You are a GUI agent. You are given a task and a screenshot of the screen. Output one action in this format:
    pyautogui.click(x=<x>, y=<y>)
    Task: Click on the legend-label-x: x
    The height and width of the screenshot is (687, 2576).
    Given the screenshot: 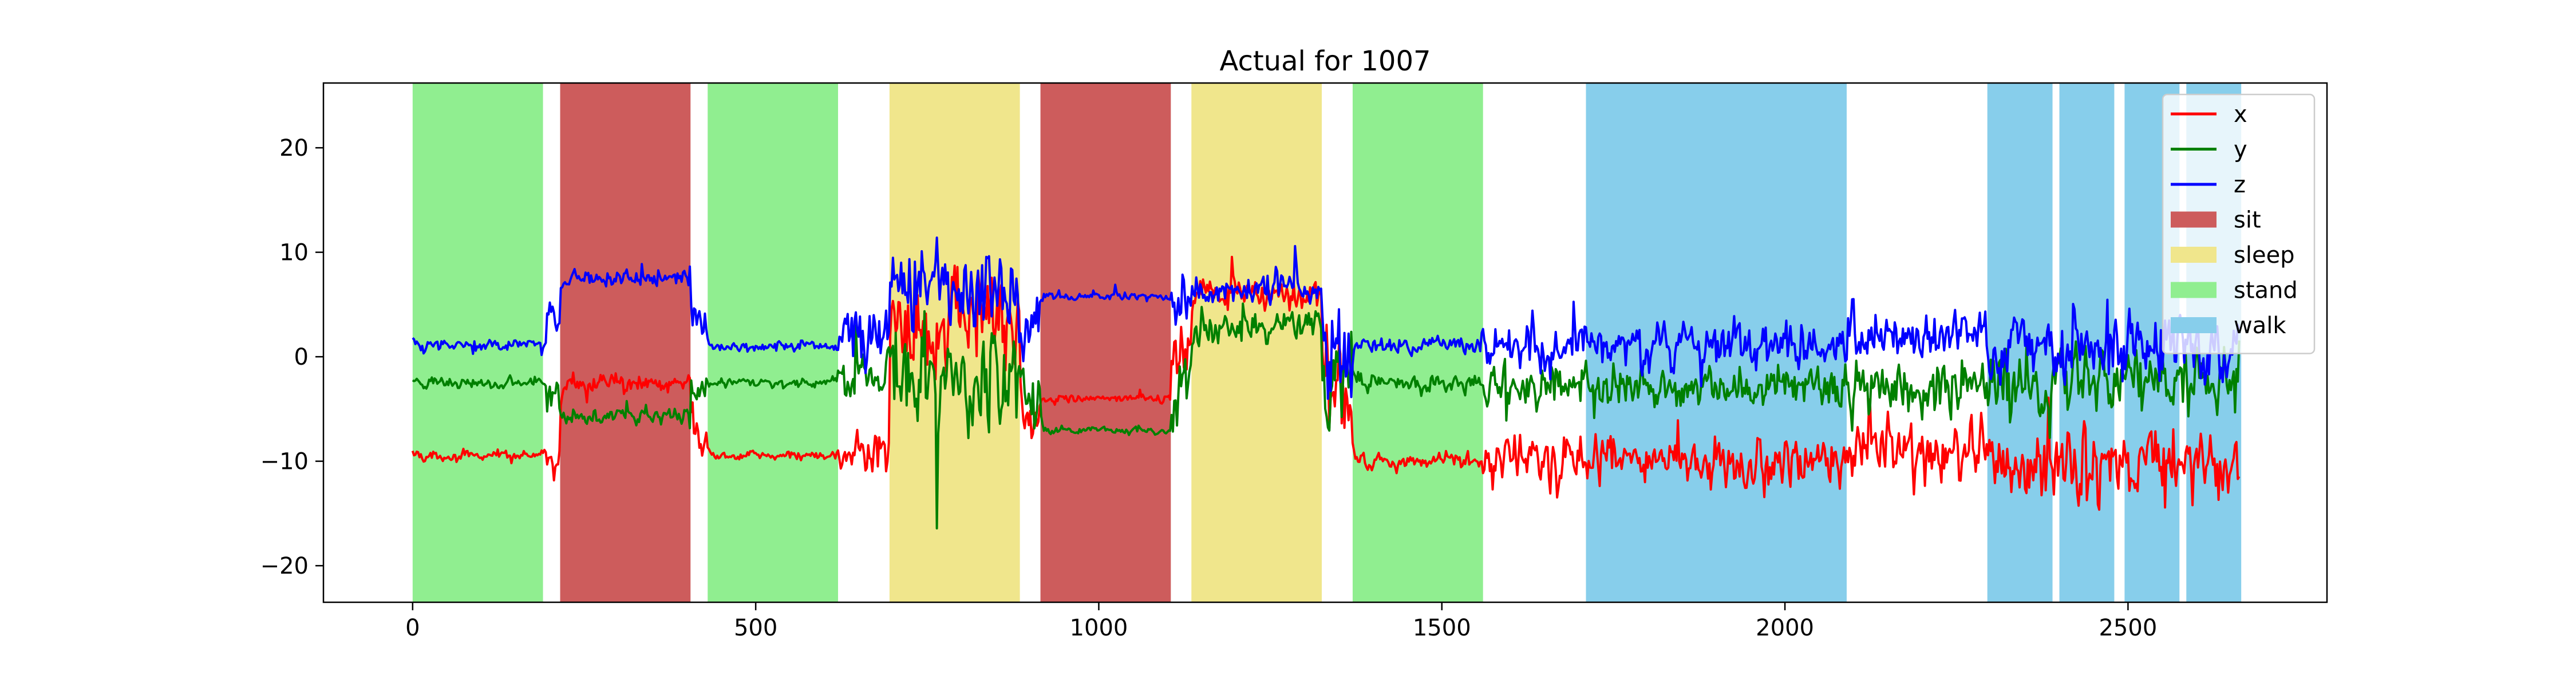 What is the action you would take?
    pyautogui.click(x=2240, y=114)
    